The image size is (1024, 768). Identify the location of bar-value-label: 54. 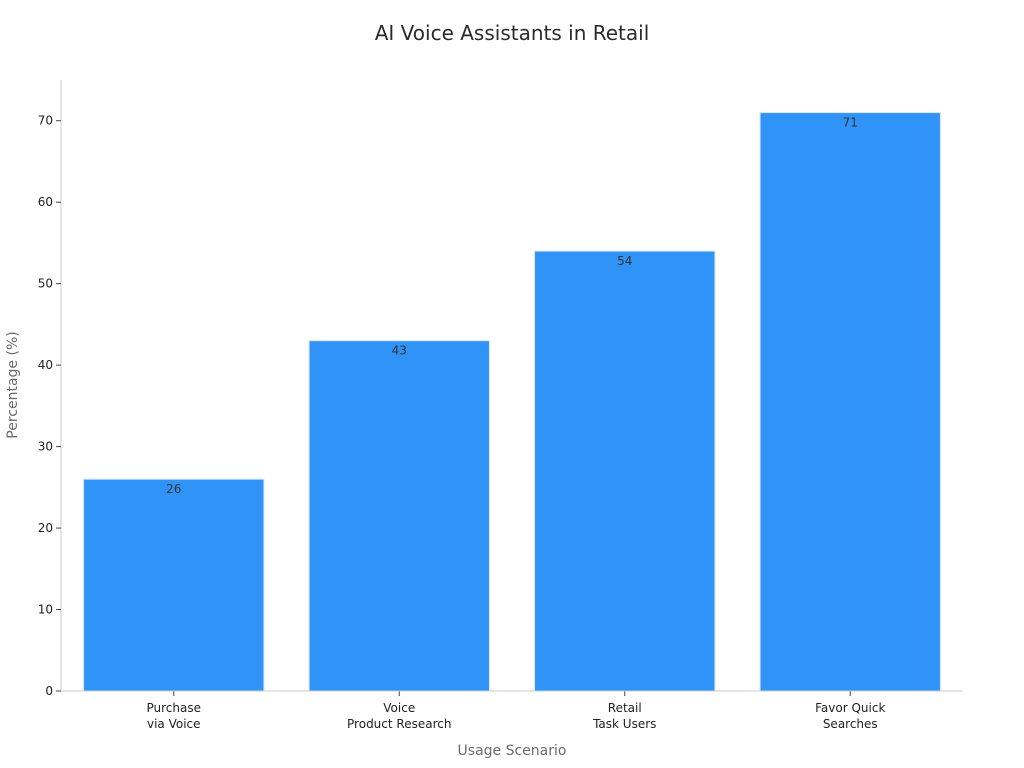
(624, 261).